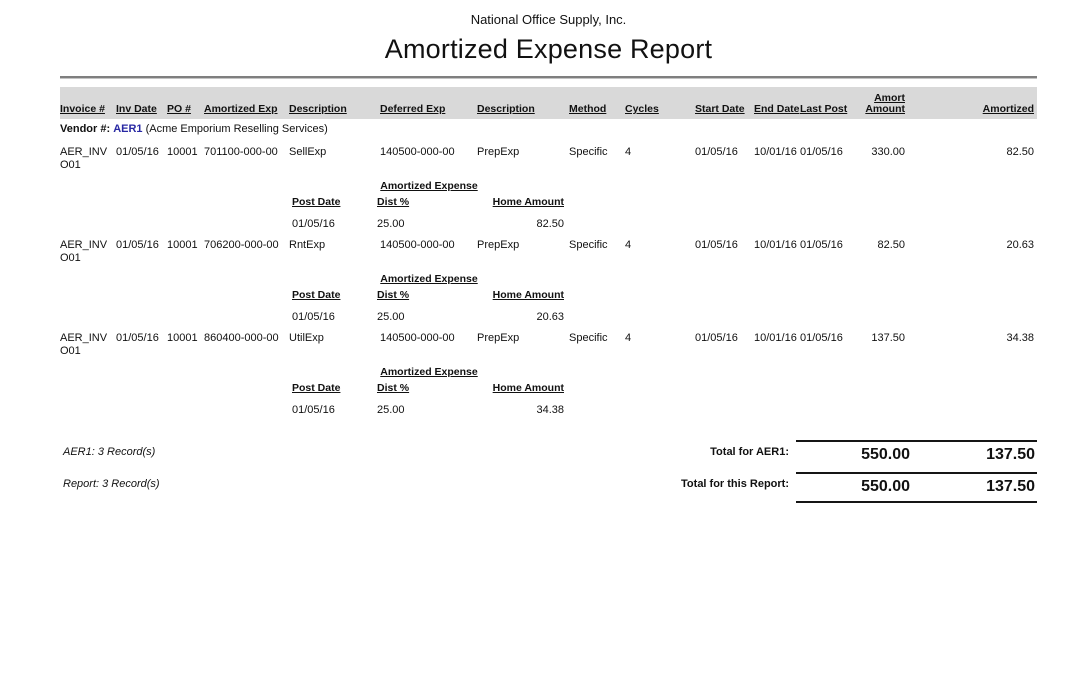  I want to click on vendor-total-label: Total for AER1:, so click(749, 452).